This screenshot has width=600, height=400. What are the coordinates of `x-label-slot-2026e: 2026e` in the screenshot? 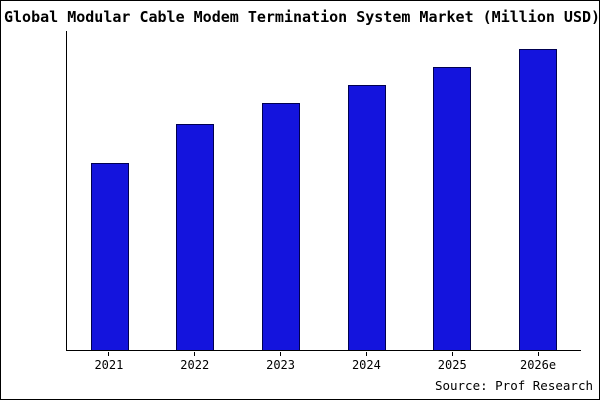 It's located at (538, 362).